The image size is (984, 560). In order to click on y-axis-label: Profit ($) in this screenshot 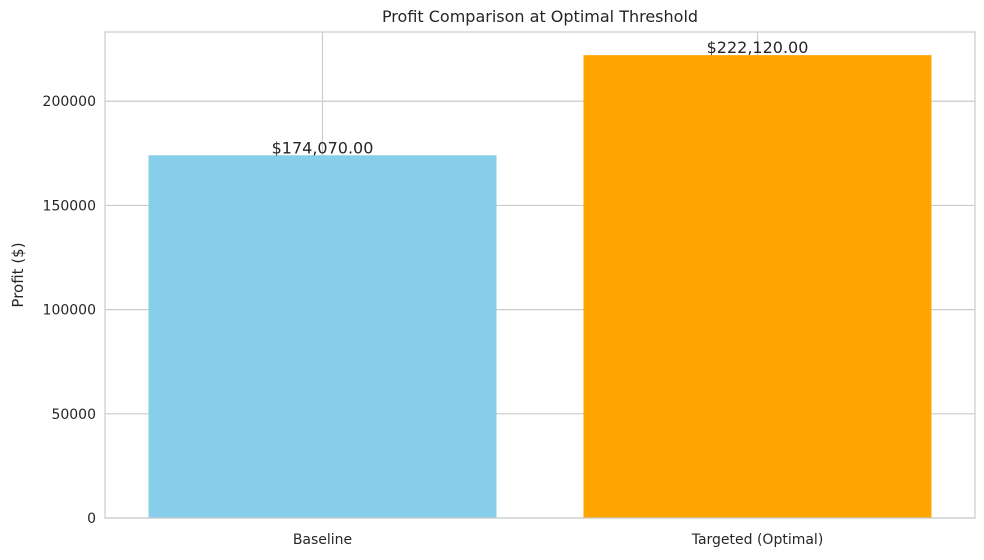, I will do `click(18, 274)`.